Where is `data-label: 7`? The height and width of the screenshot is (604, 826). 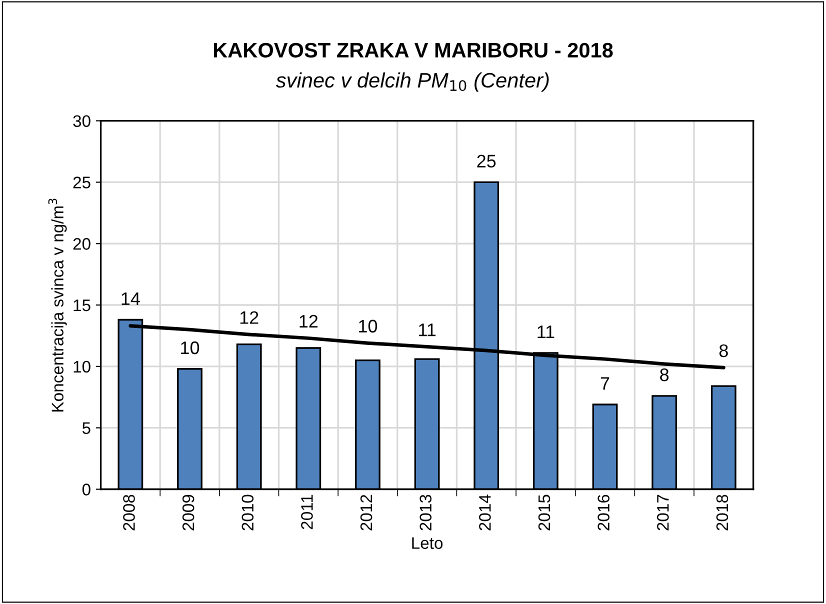 data-label: 7 is located at coordinates (605, 383).